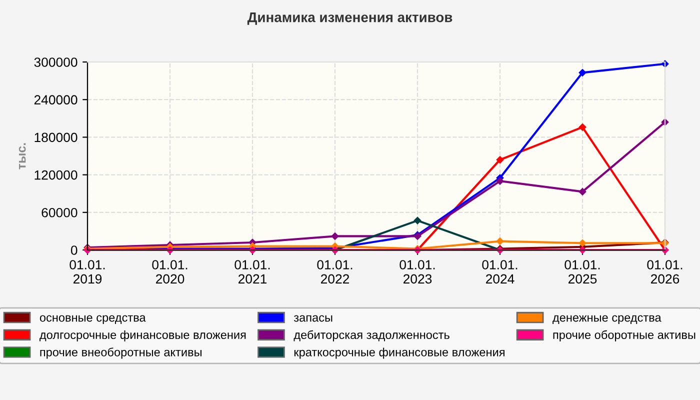 The width and height of the screenshot is (700, 400). Describe the element at coordinates (500, 272) in the screenshot. I see `x-tick-label: 01.01. 2024` at that location.